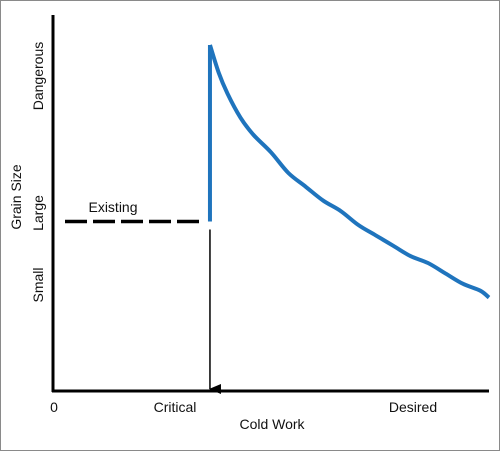 The height and width of the screenshot is (451, 500). What do you see at coordinates (54, 407) in the screenshot?
I see `x-tick-zero: 0` at bounding box center [54, 407].